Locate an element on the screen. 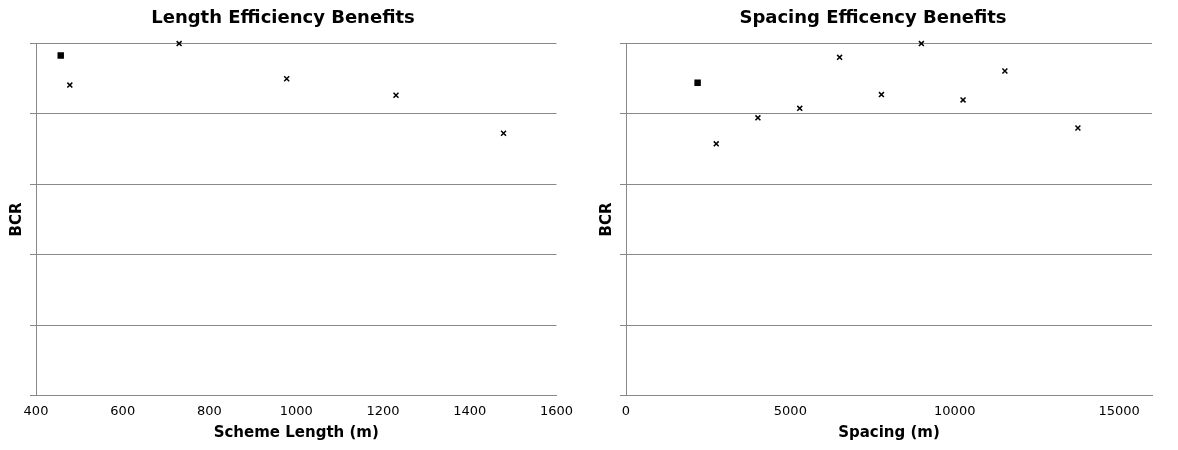 The height and width of the screenshot is (450, 1178). x-tick-label: 1200 is located at coordinates (383, 410).